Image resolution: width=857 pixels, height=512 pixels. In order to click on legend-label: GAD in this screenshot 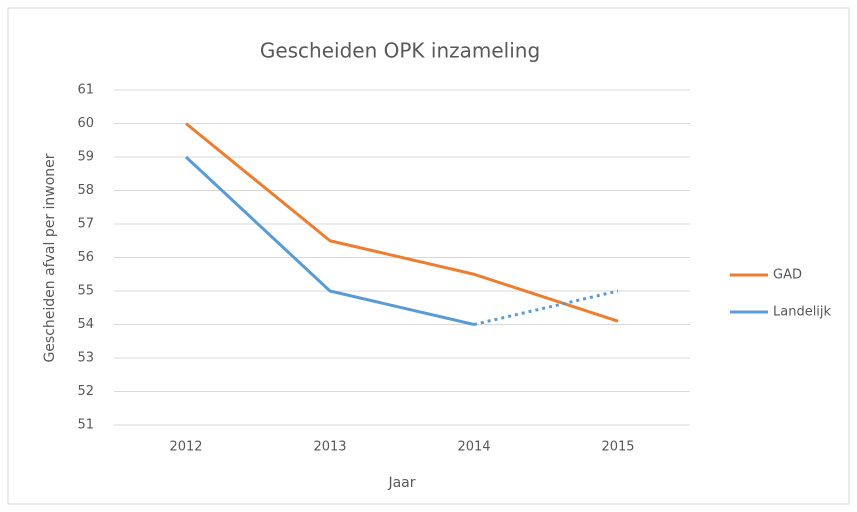, I will do `click(787, 275)`.